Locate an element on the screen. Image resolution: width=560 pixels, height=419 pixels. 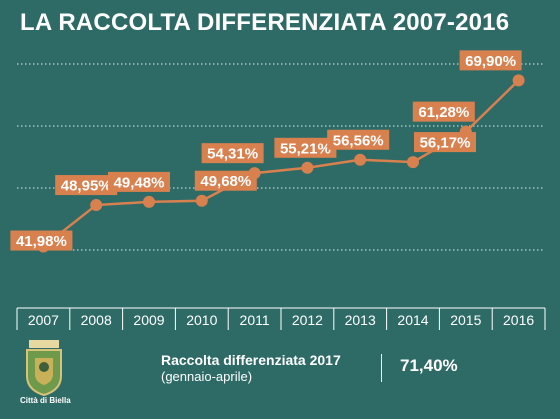
data-label-text: 61,28% is located at coordinates (443, 112).